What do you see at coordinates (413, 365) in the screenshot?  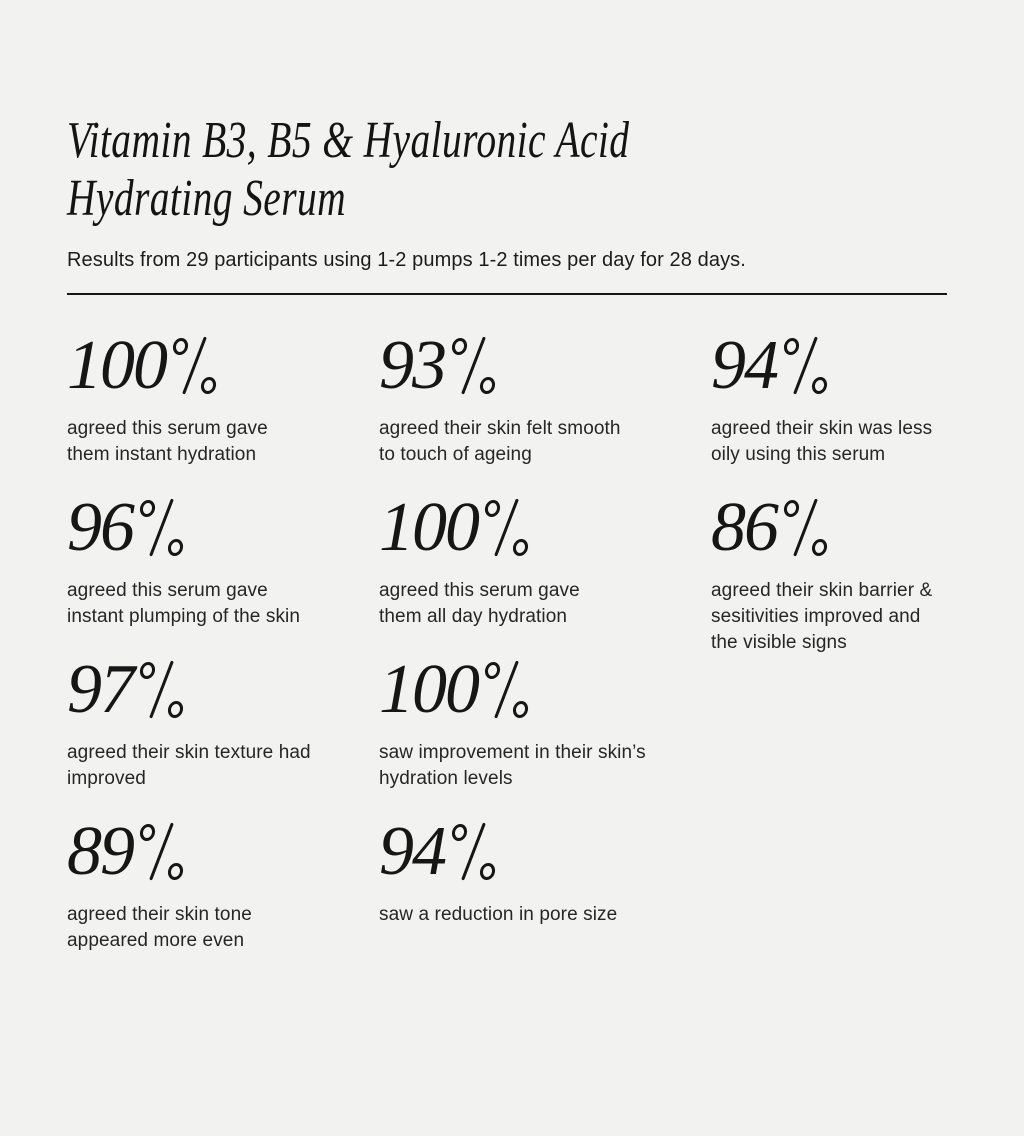 I see `stat-number: 93` at bounding box center [413, 365].